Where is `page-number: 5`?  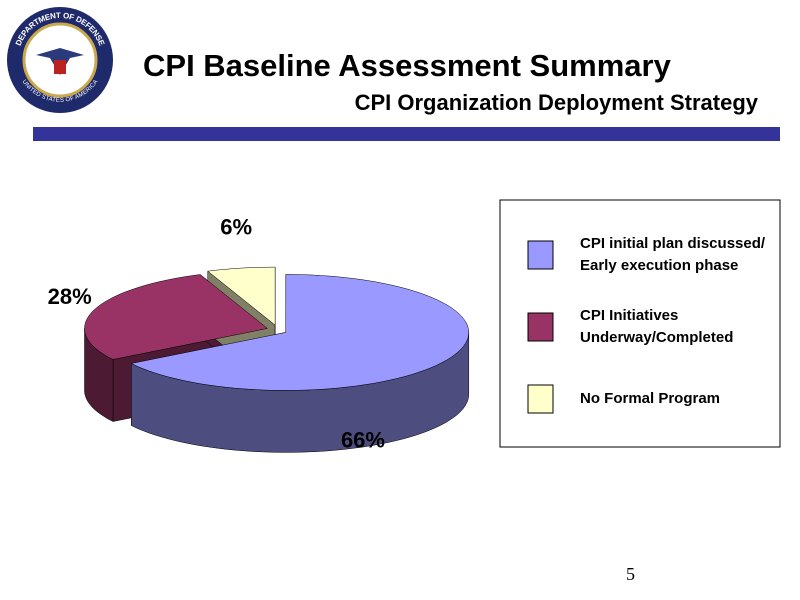
page-number: 5 is located at coordinates (630, 574).